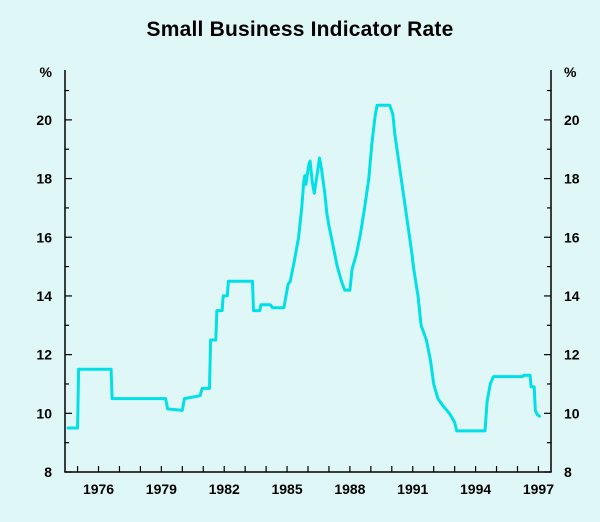  I want to click on x-axis-tick-label: 1976, so click(98, 489).